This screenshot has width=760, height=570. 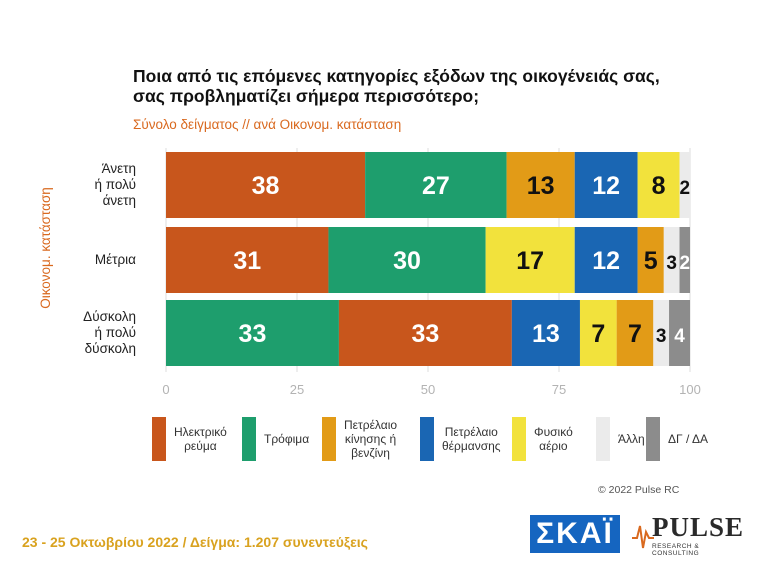 I want to click on category-label-line: Μέτρια, so click(x=115, y=259).